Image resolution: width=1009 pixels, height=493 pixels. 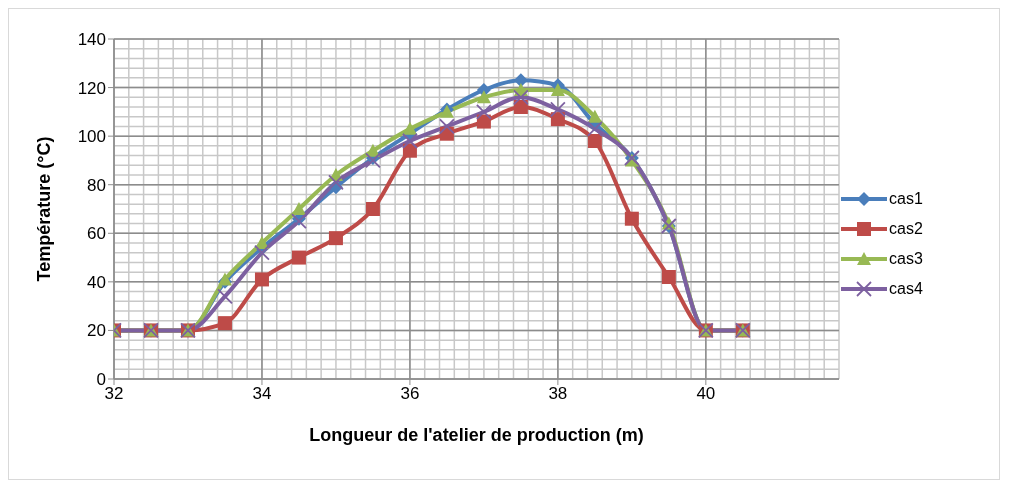 What do you see at coordinates (706, 394) in the screenshot?
I see `x-tick-label: 40` at bounding box center [706, 394].